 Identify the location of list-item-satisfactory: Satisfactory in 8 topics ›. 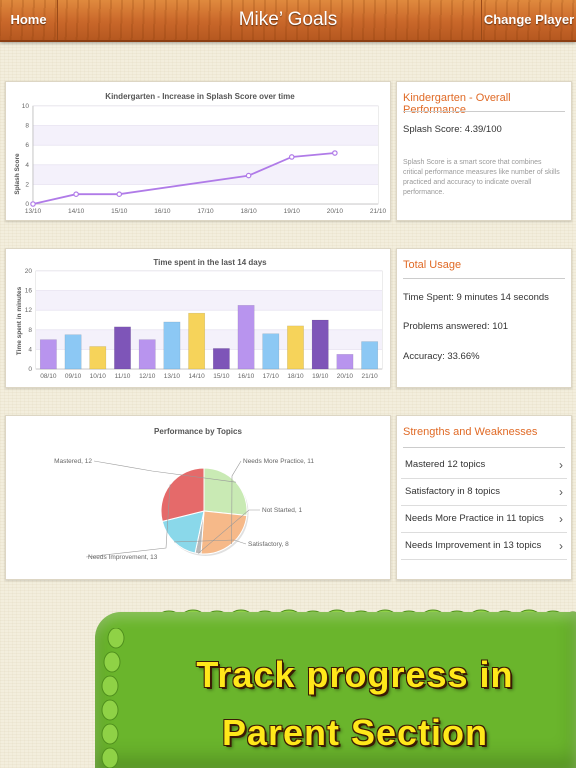
(484, 492).